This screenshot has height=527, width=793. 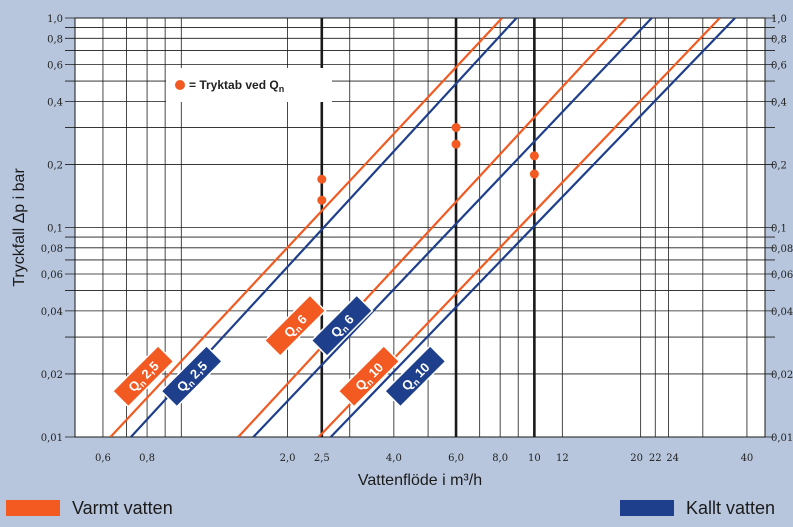 I want to click on series-badge-warm-10: Qn10, so click(x=369, y=376).